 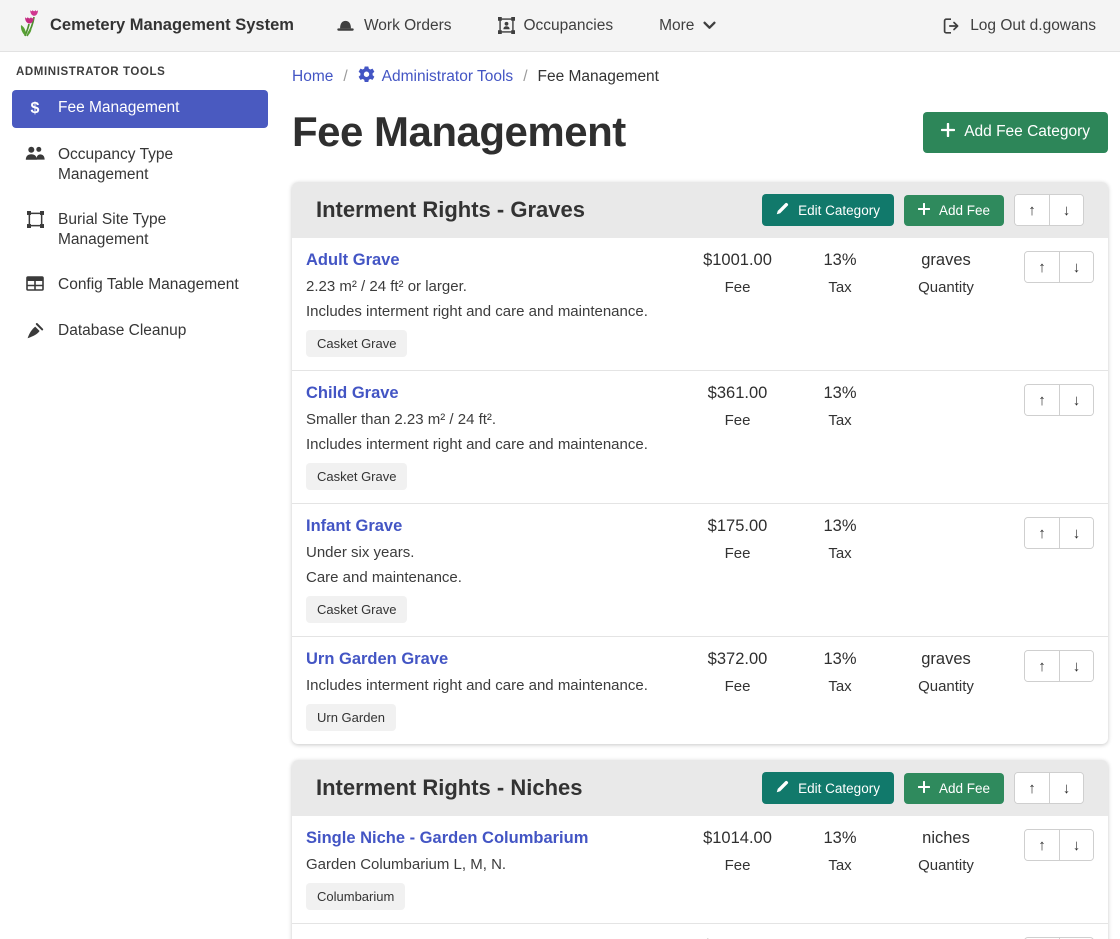 What do you see at coordinates (116, 164) in the screenshot?
I see `sidebar-item-label: Occupancy Type Management` at bounding box center [116, 164].